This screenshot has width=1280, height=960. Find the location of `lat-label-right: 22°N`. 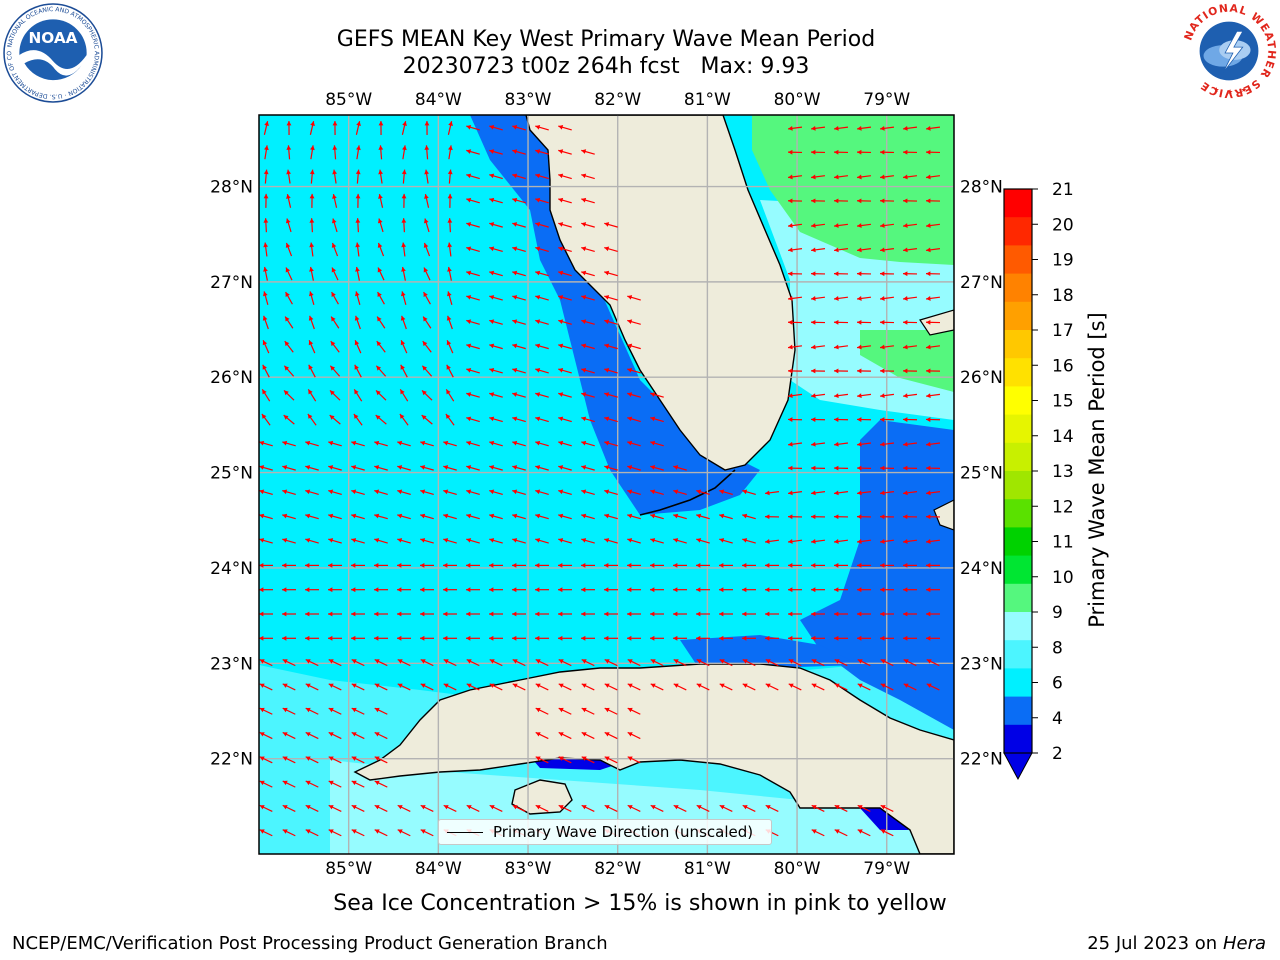

lat-label-right: 22°N is located at coordinates (981, 760).